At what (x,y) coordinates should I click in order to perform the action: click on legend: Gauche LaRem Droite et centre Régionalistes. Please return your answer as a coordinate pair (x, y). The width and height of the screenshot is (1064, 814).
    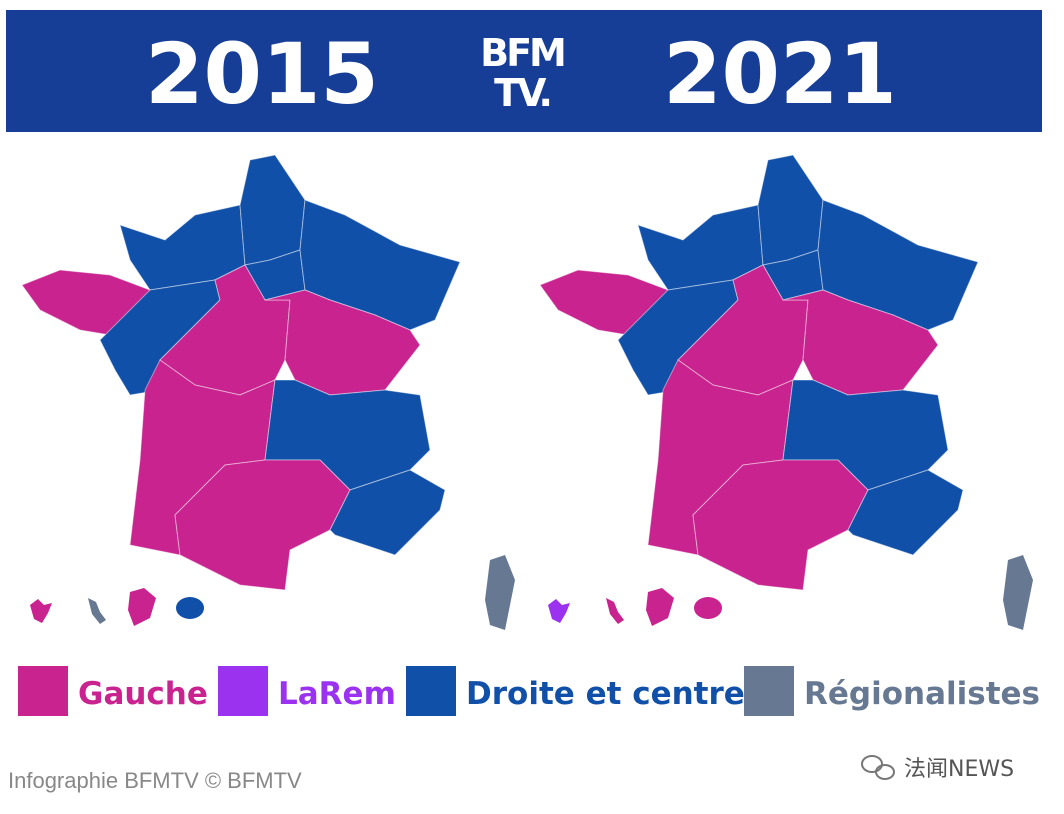
    Looking at the image, I should click on (529, 691).